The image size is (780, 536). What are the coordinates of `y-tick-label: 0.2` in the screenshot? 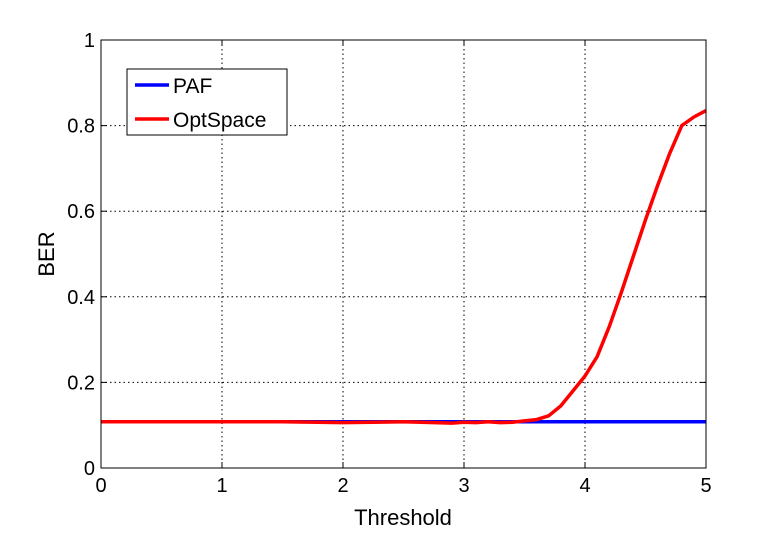 It's located at (81, 383).